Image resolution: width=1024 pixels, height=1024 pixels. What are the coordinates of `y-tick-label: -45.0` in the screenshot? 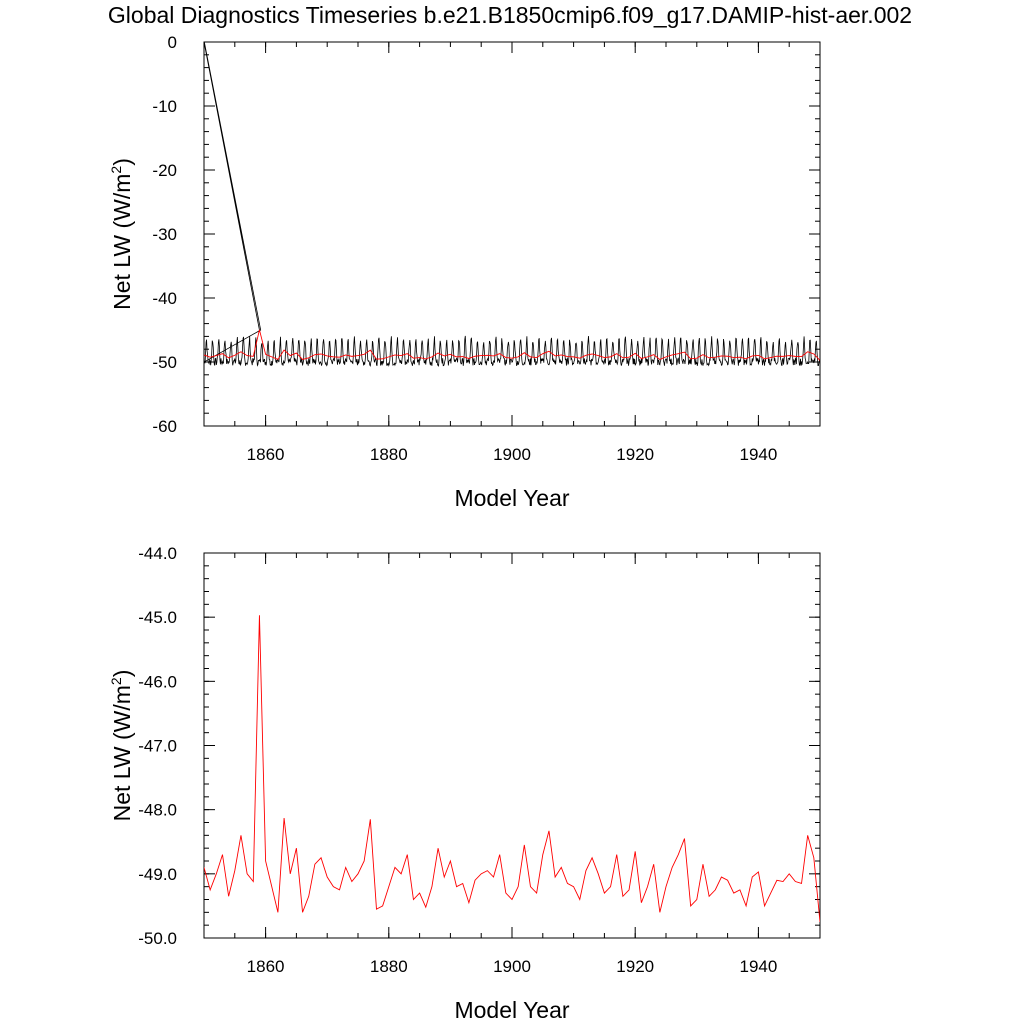 It's located at (157, 617).